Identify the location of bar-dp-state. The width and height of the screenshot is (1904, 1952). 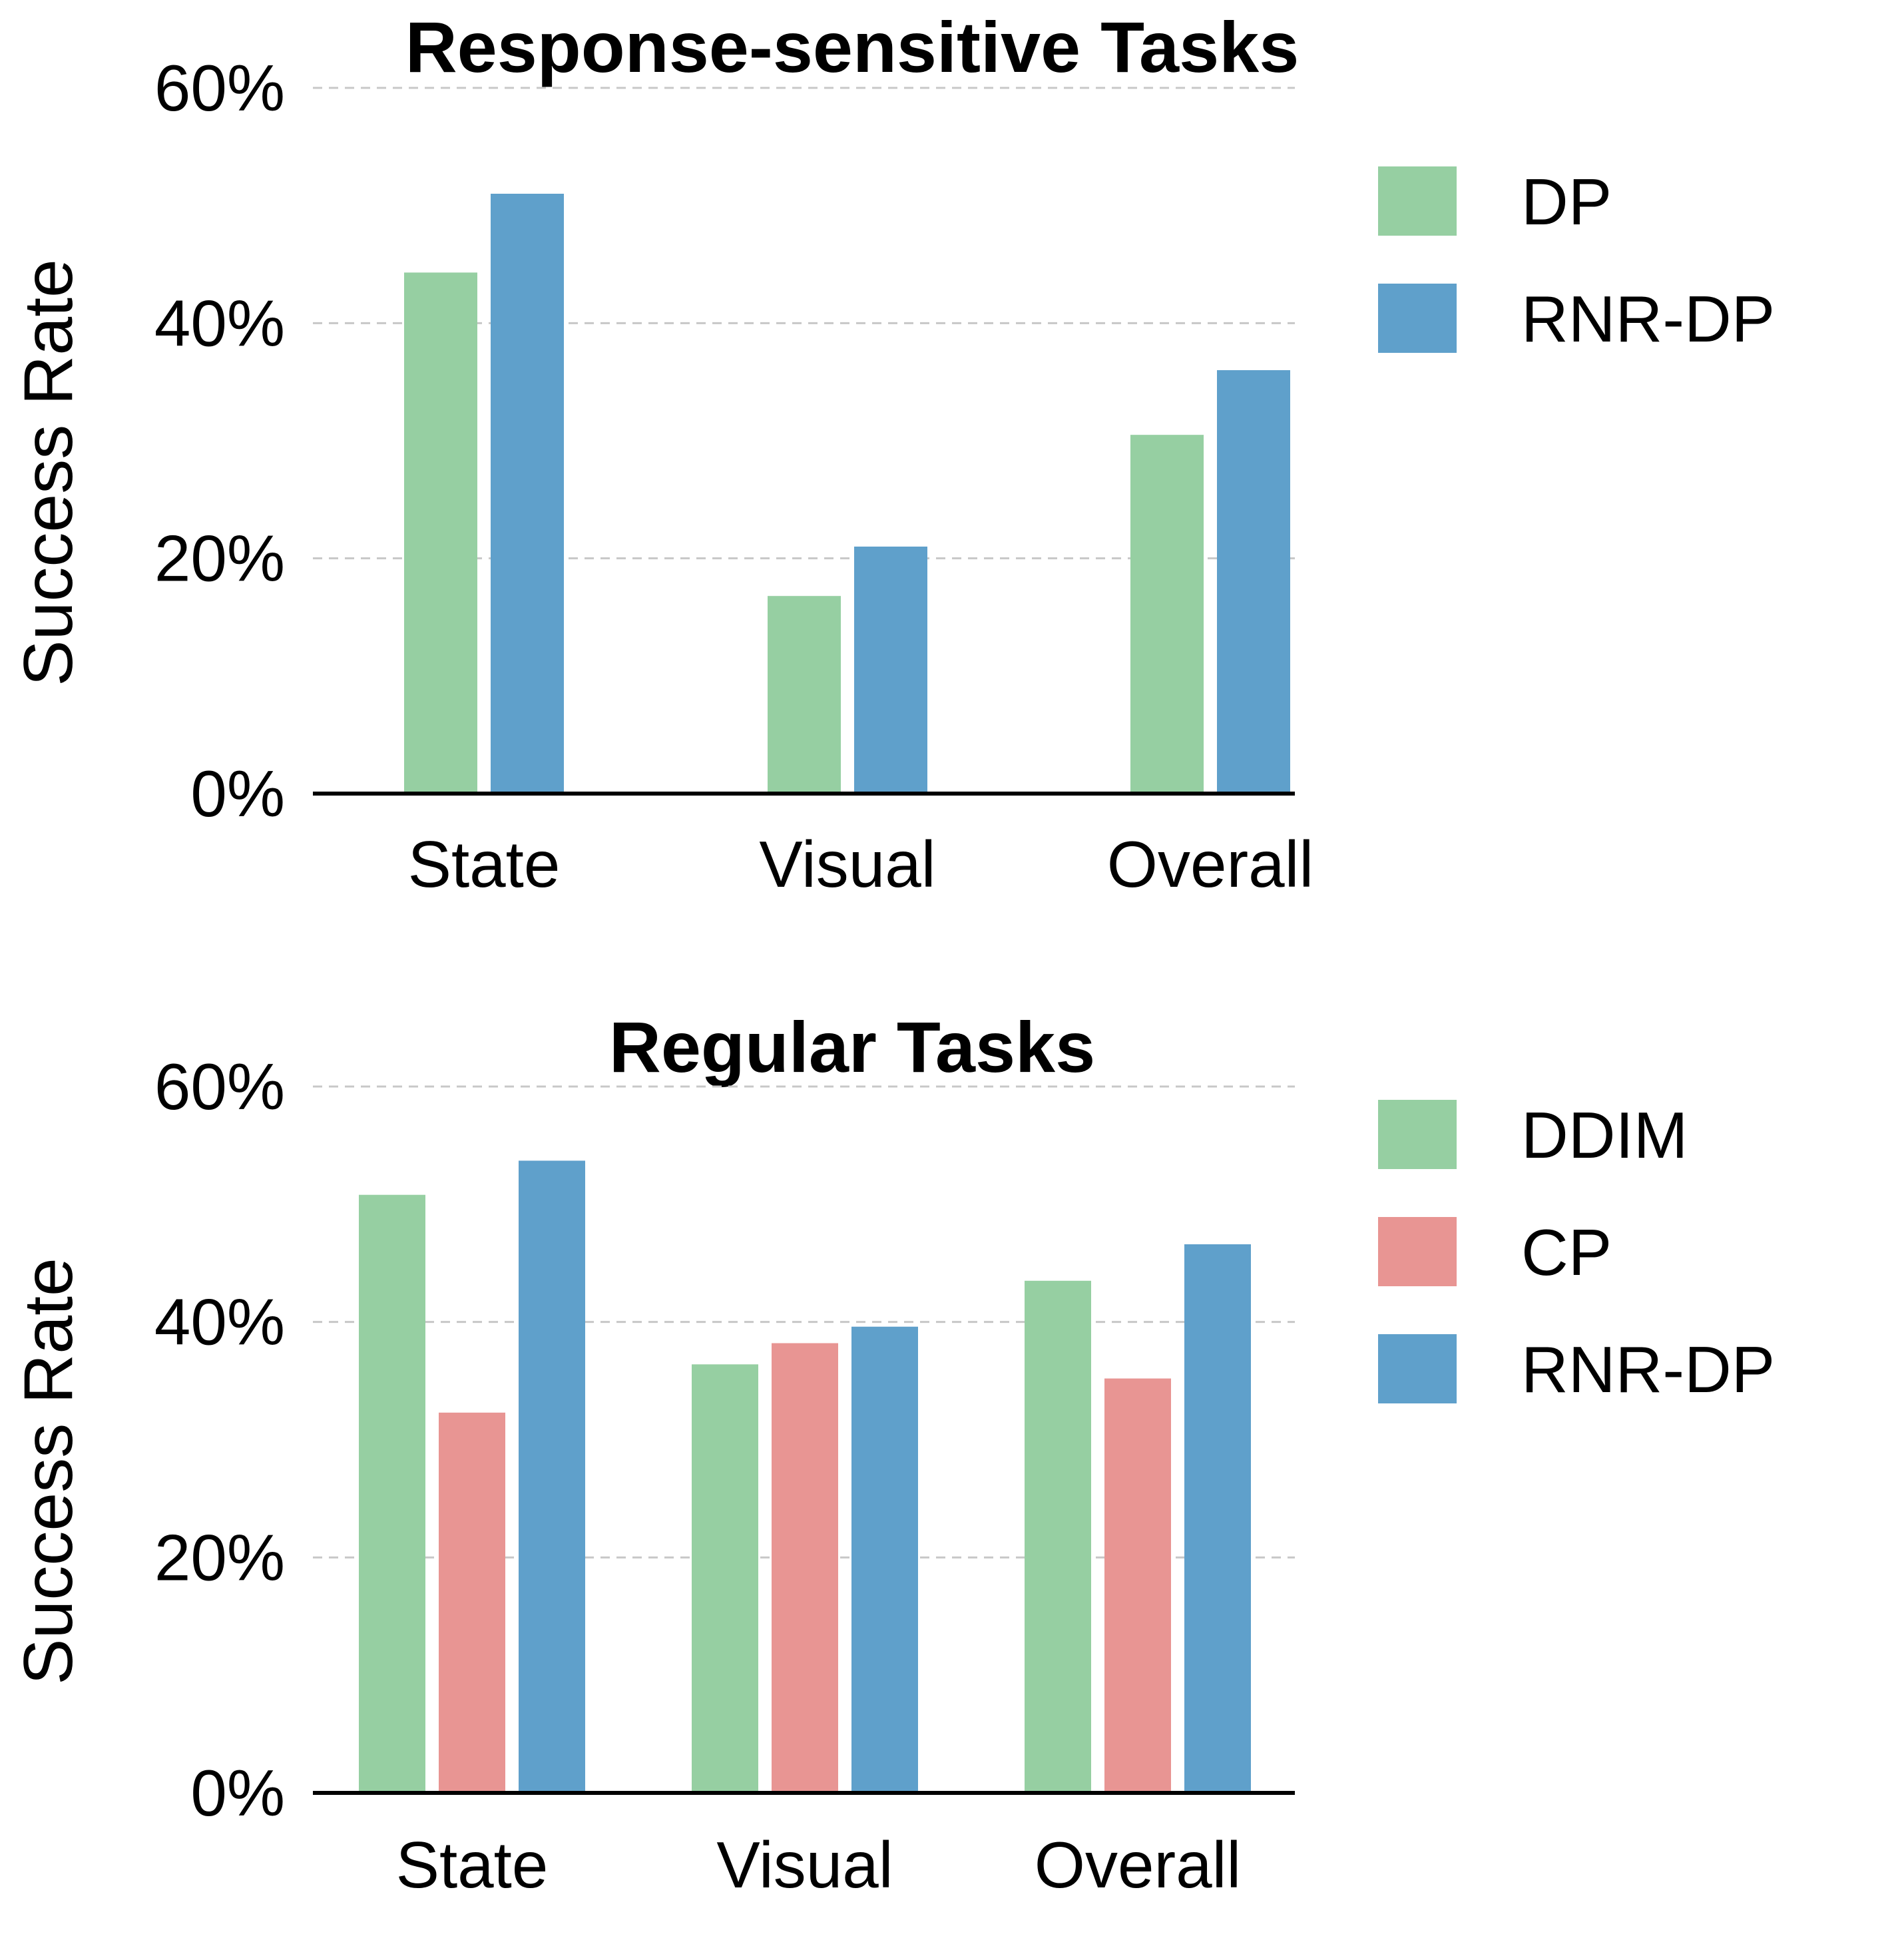
(441, 533).